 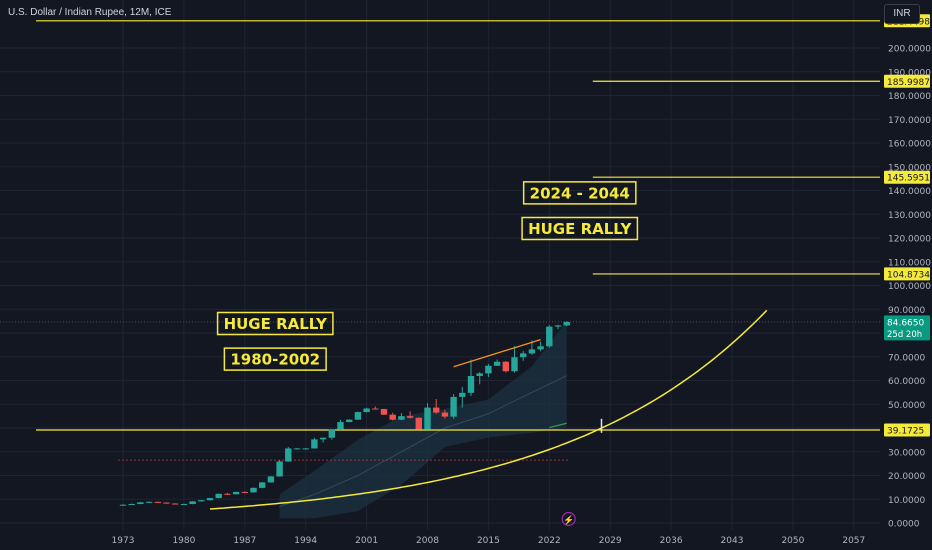 I want to click on level-price-label: 104.8734, so click(x=908, y=275).